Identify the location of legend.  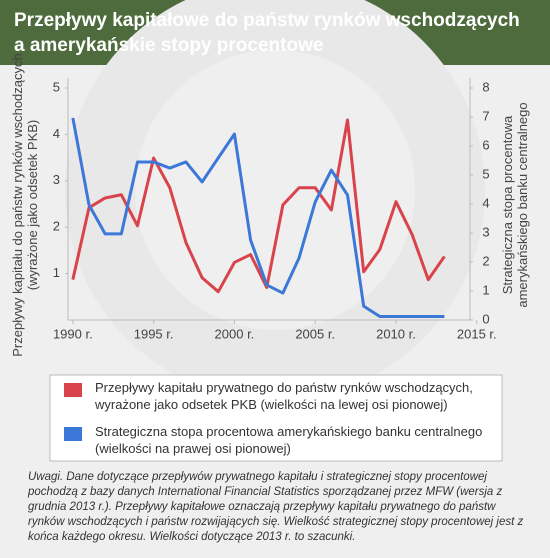
(276, 418).